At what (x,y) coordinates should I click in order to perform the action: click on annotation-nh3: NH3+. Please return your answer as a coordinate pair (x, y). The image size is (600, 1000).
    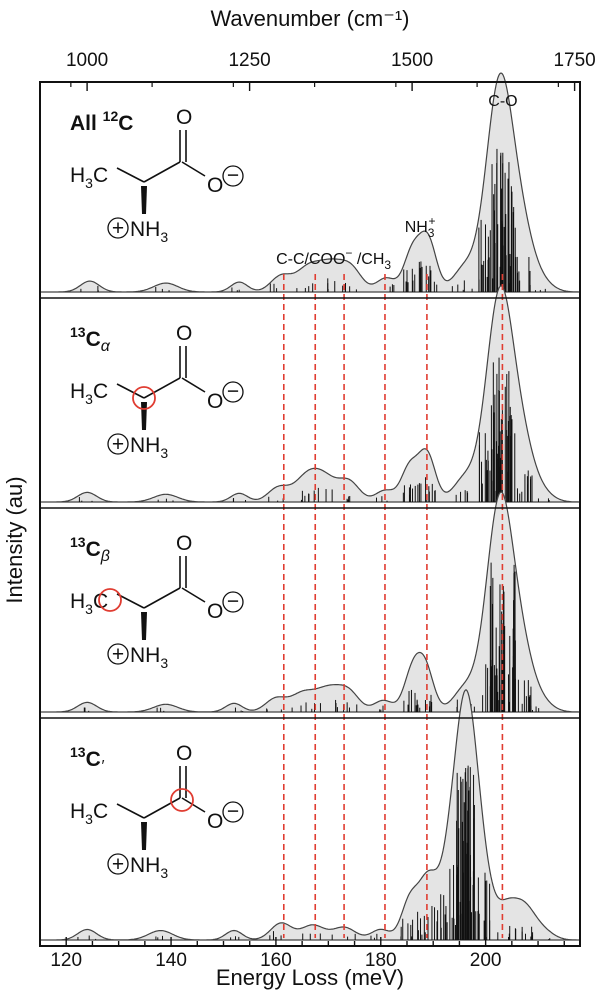
    Looking at the image, I should click on (420, 227).